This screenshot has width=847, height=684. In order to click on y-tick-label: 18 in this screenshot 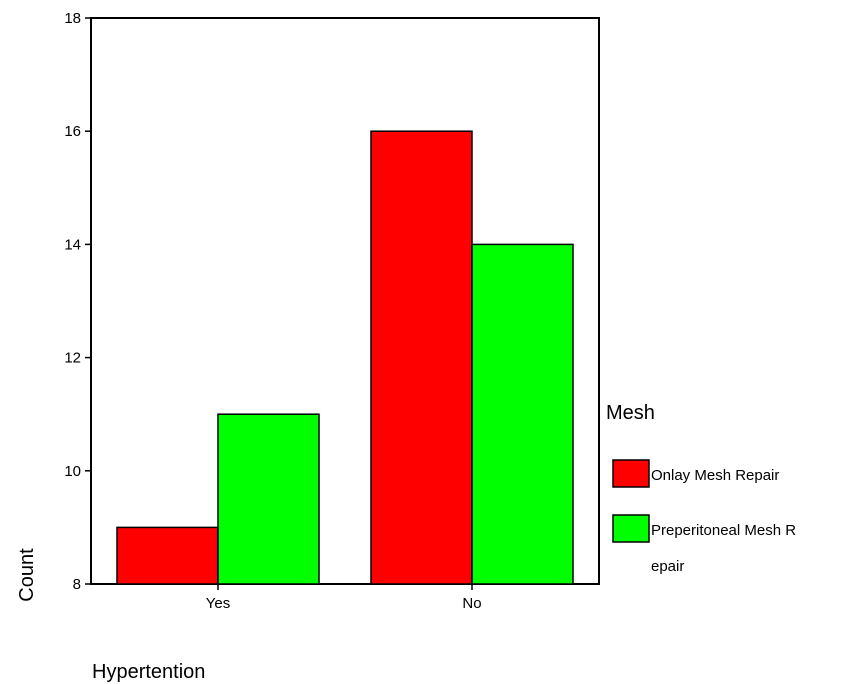, I will do `click(72, 18)`.